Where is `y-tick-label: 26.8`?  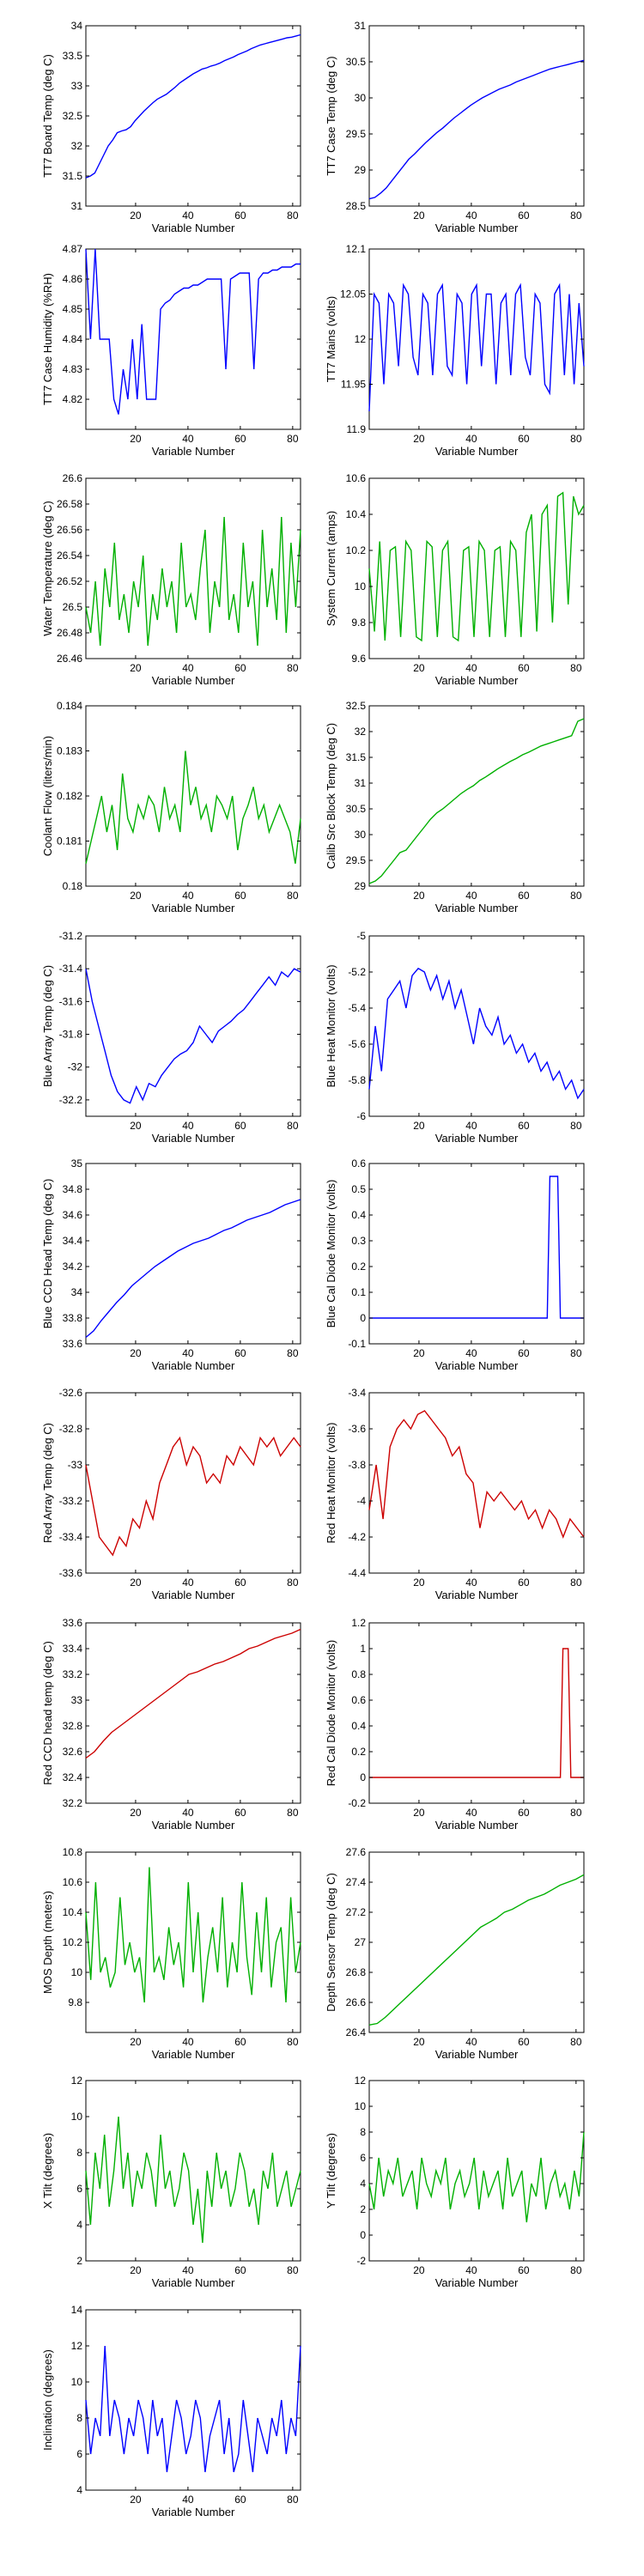 y-tick-label: 26.8 is located at coordinates (356, 1972).